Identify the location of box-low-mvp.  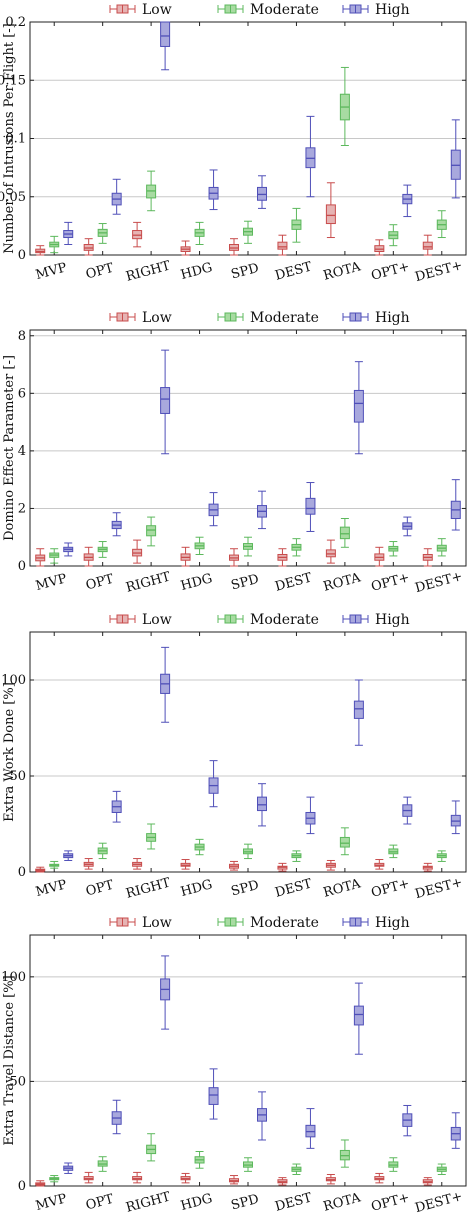
(40, 557).